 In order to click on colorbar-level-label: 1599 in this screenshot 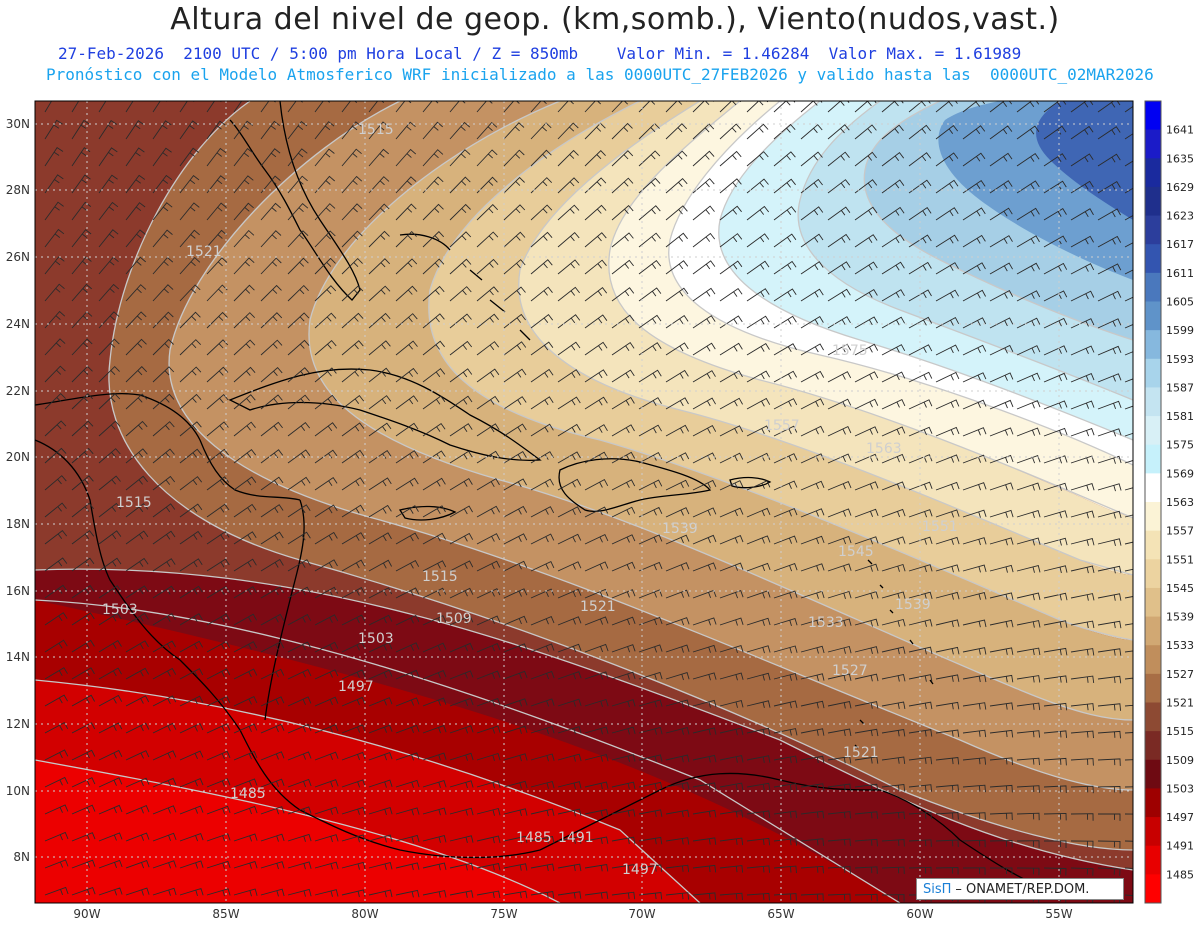, I will do `click(1180, 330)`.